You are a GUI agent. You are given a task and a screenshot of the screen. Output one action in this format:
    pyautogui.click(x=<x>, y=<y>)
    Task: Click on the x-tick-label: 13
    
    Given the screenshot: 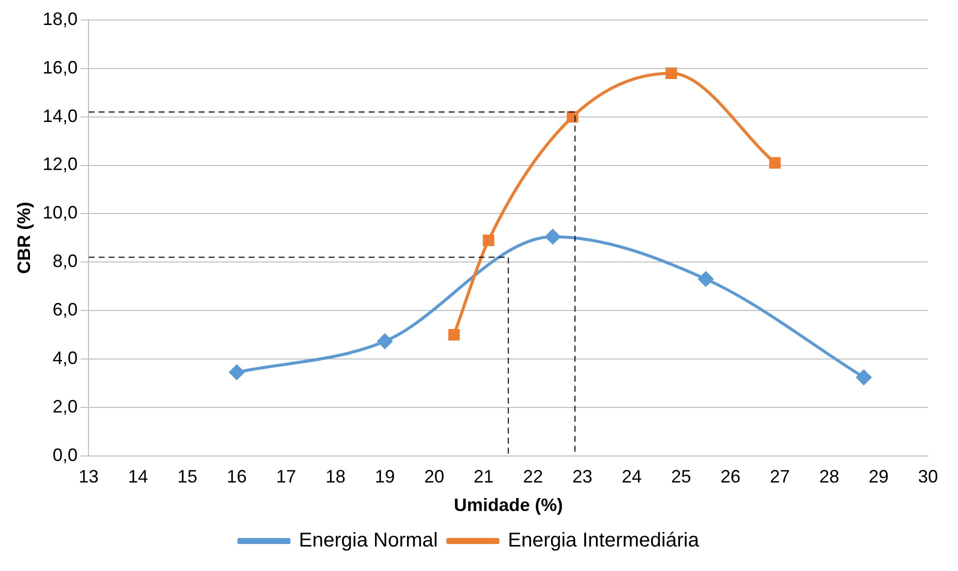 What is the action you would take?
    pyautogui.click(x=88, y=476)
    